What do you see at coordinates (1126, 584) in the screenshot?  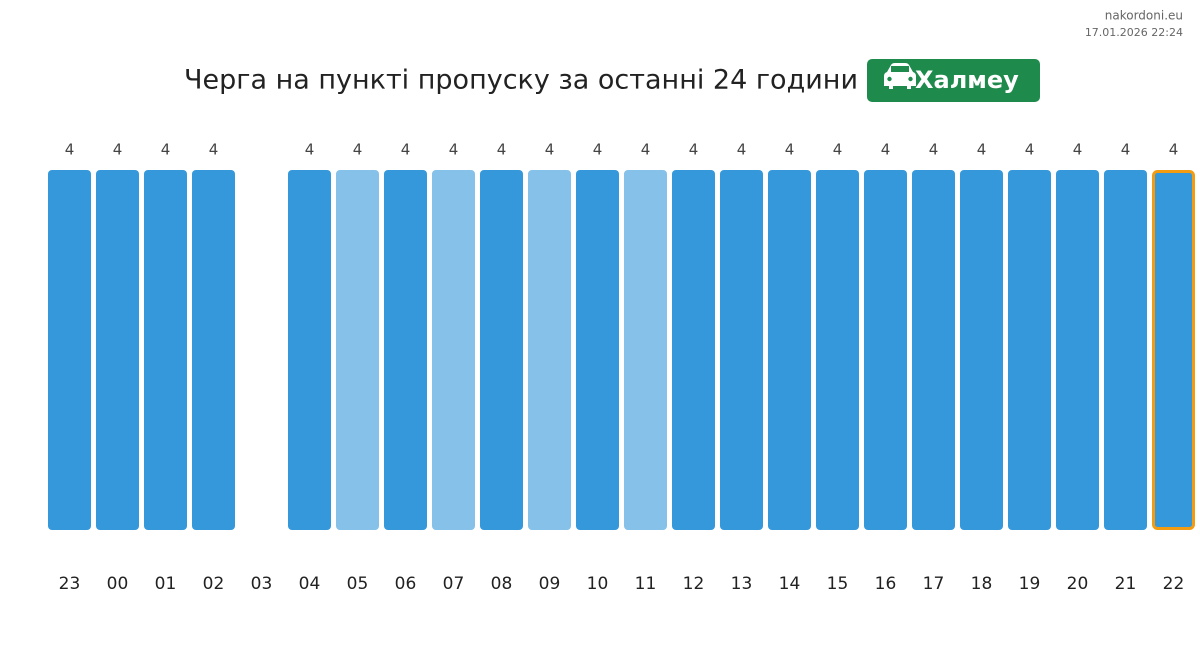 I see `x-tick-label: 21` at bounding box center [1126, 584].